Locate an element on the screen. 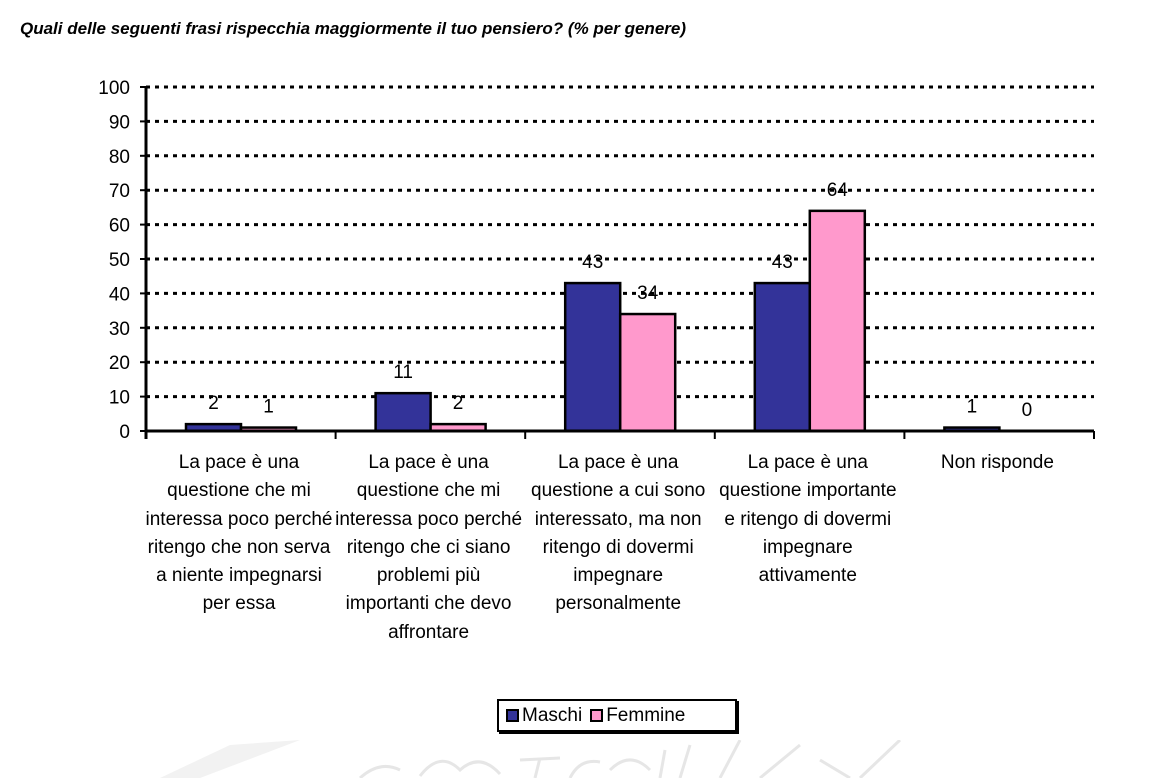 The height and width of the screenshot is (778, 1172). legend: Maschi Femmine is located at coordinates (617, 715).